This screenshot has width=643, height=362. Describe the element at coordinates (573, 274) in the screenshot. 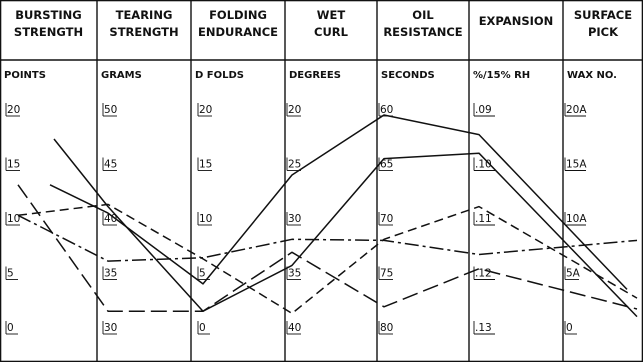

I see `tick-label: 5A` at that location.